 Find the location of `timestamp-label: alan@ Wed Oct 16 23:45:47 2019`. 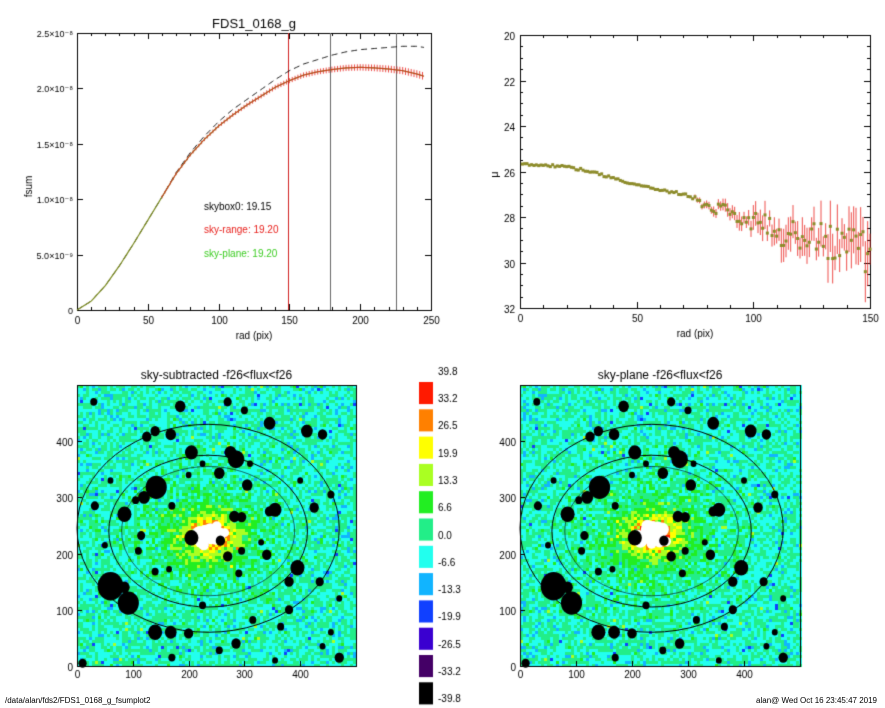

timestamp-label: alan@ Wed Oct 16 23:45:47 2019 is located at coordinates (816, 700).